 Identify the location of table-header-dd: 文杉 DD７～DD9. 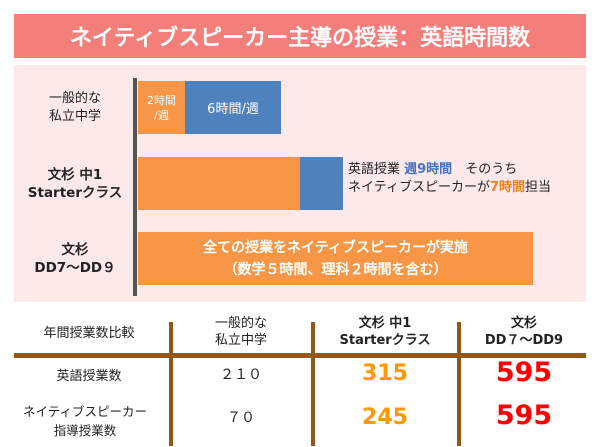
(524, 332).